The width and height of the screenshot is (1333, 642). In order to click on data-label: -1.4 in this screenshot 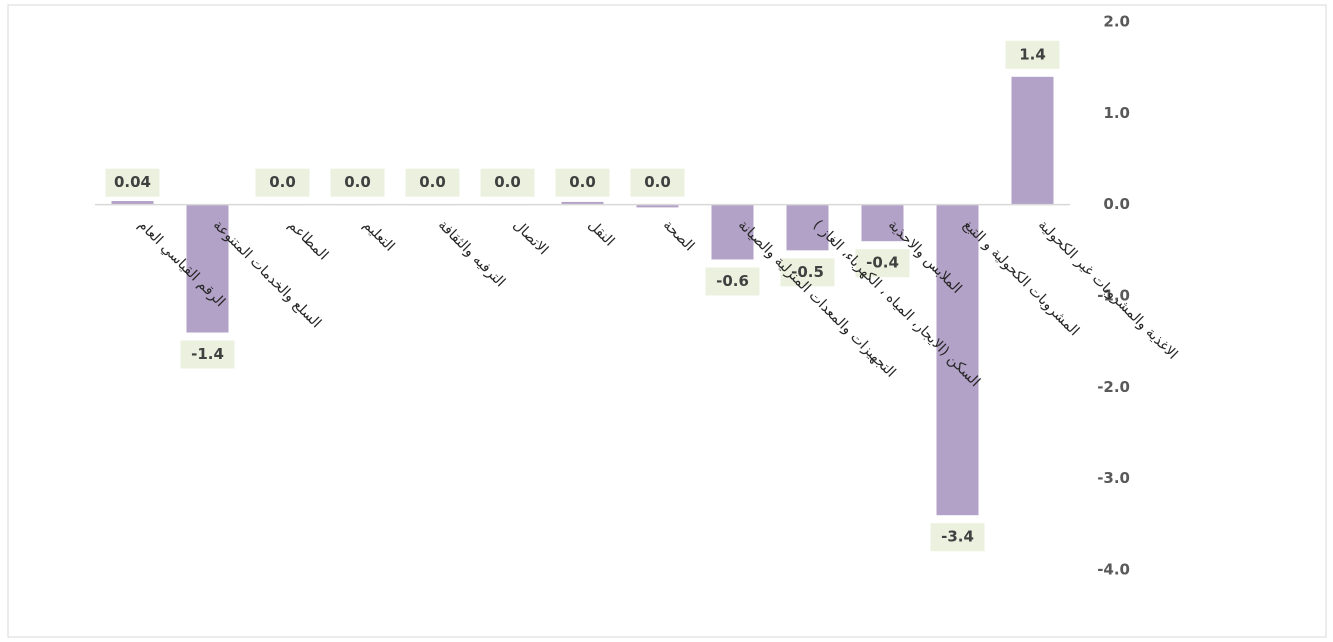, I will do `click(207, 354)`.